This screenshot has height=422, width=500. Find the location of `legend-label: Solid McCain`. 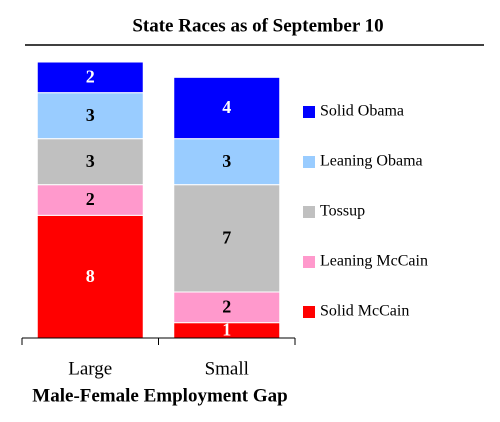

legend-label: Solid McCain is located at coordinates (364, 311).